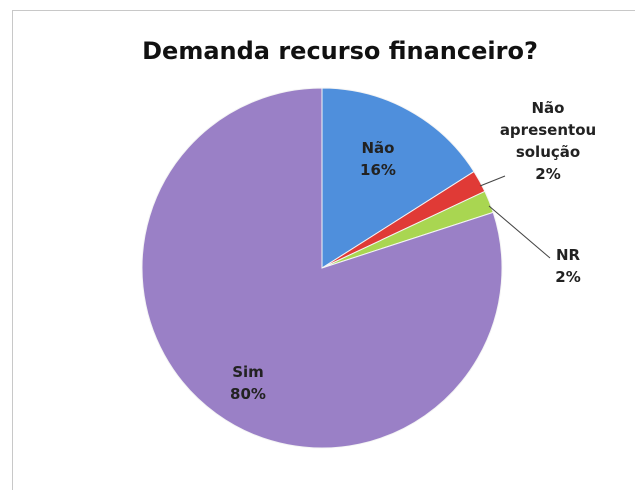 This screenshot has height=490, width=635. I want to click on slice-value: 80%, so click(248, 394).